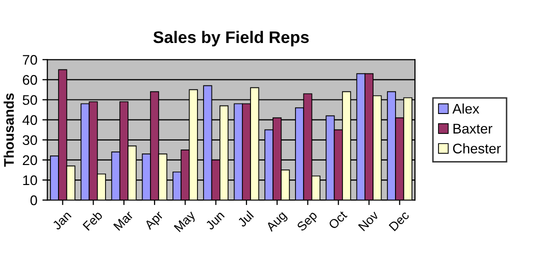 The image size is (557, 265). What do you see at coordinates (92, 220) in the screenshot?
I see `x-tick-label: Feb` at bounding box center [92, 220].